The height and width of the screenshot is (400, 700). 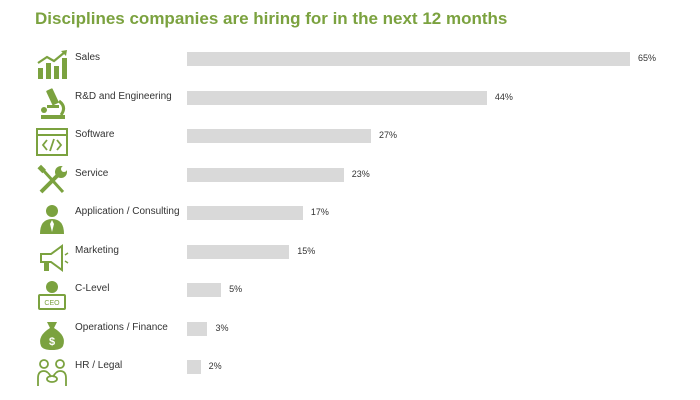 What do you see at coordinates (52, 219) in the screenshot?
I see `consultant-icon` at bounding box center [52, 219].